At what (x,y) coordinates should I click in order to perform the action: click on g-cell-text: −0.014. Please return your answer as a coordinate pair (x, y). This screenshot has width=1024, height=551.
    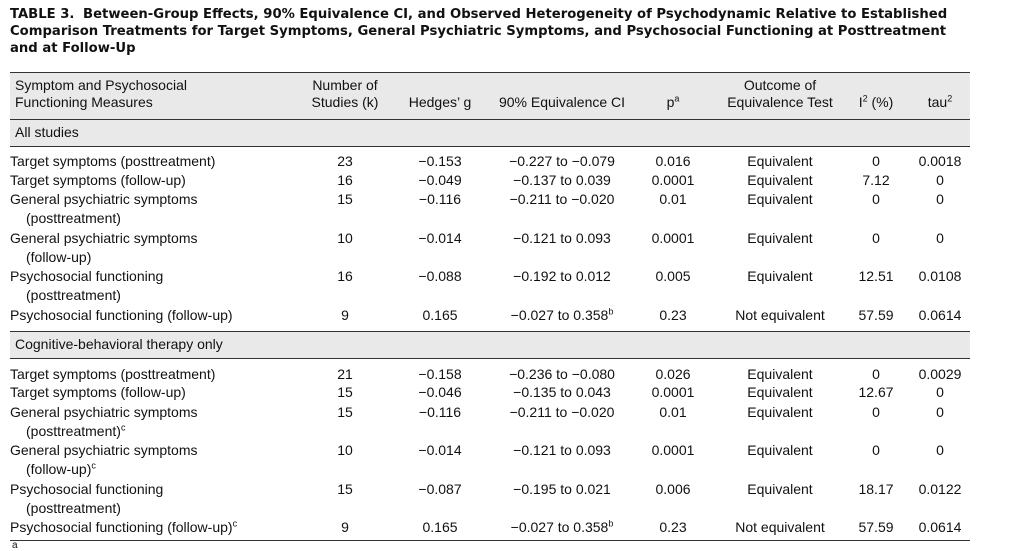
    Looking at the image, I should click on (440, 450).